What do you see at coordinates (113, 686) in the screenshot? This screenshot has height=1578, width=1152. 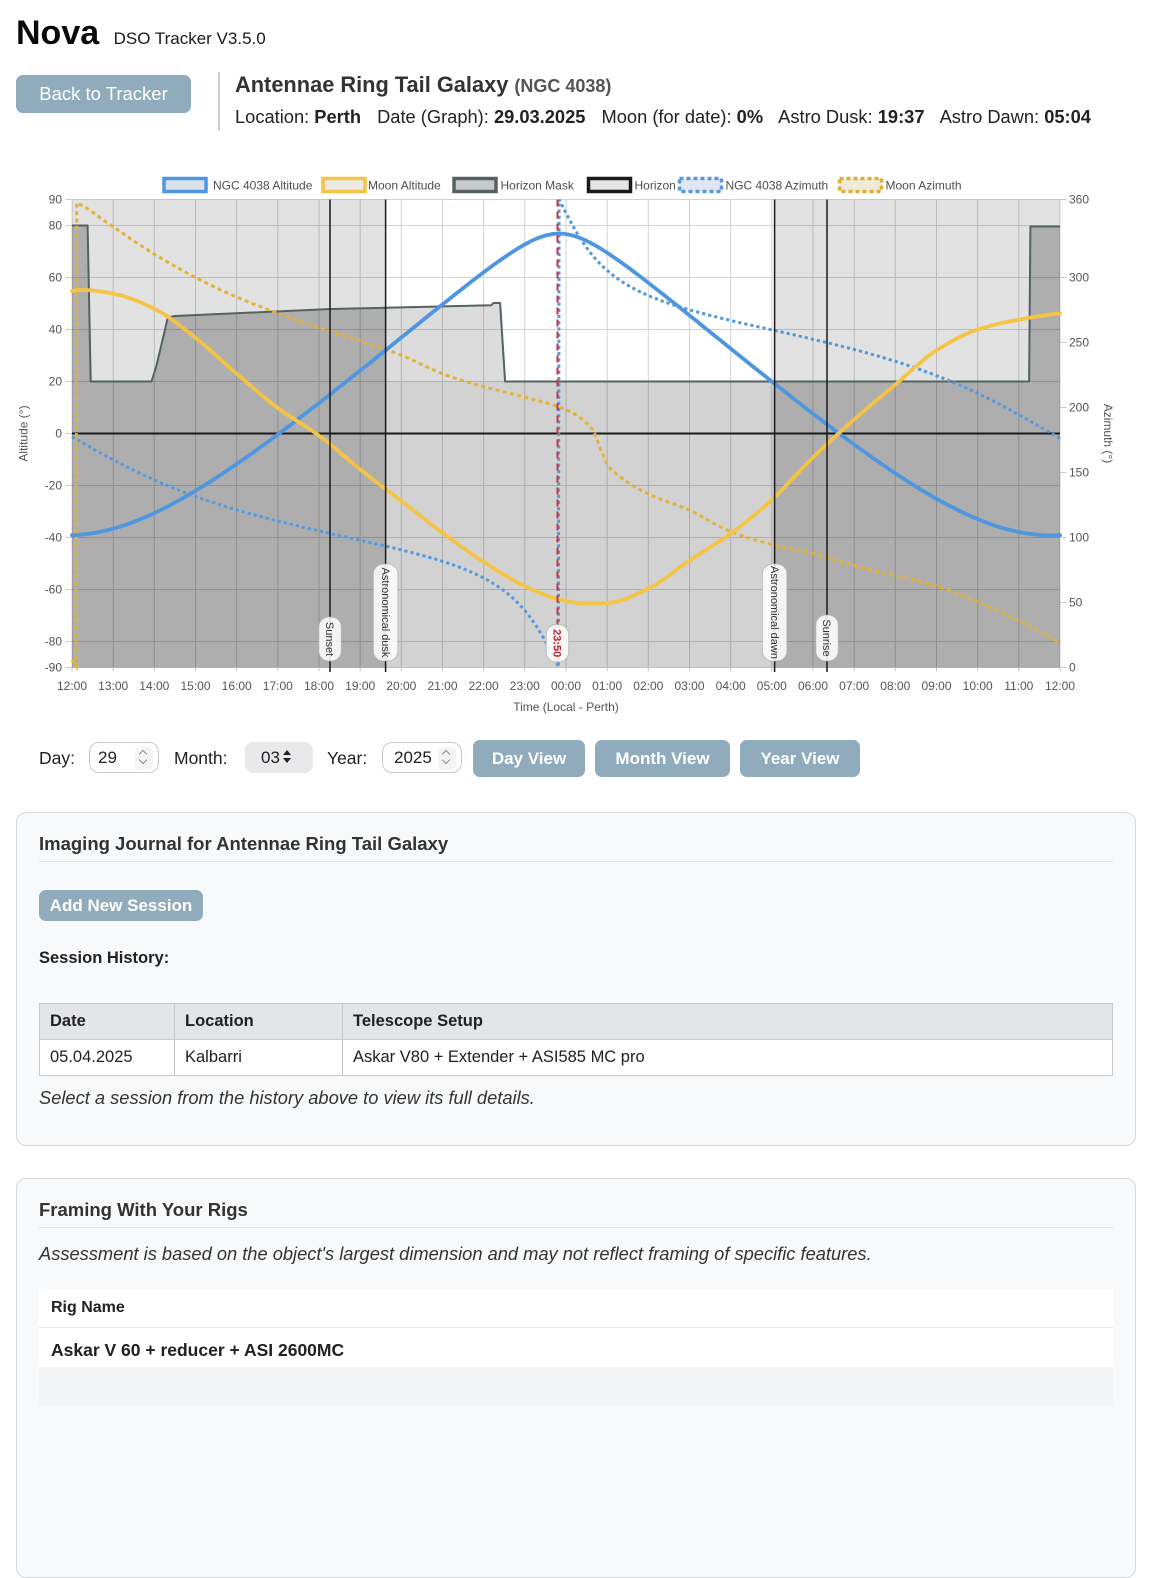 I see `svg-text: 13:00` at bounding box center [113, 686].